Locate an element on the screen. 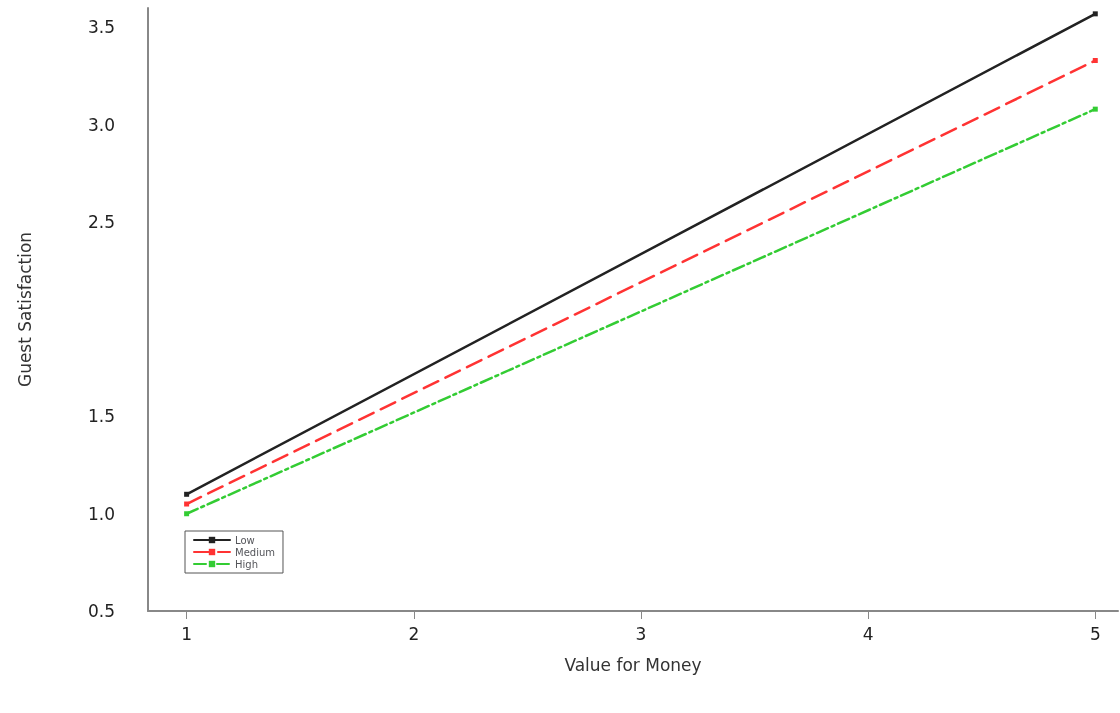 Image resolution: width=1120 pixels, height=713 pixels. y-axis-title: Guest Satisfaction is located at coordinates (24, 309).